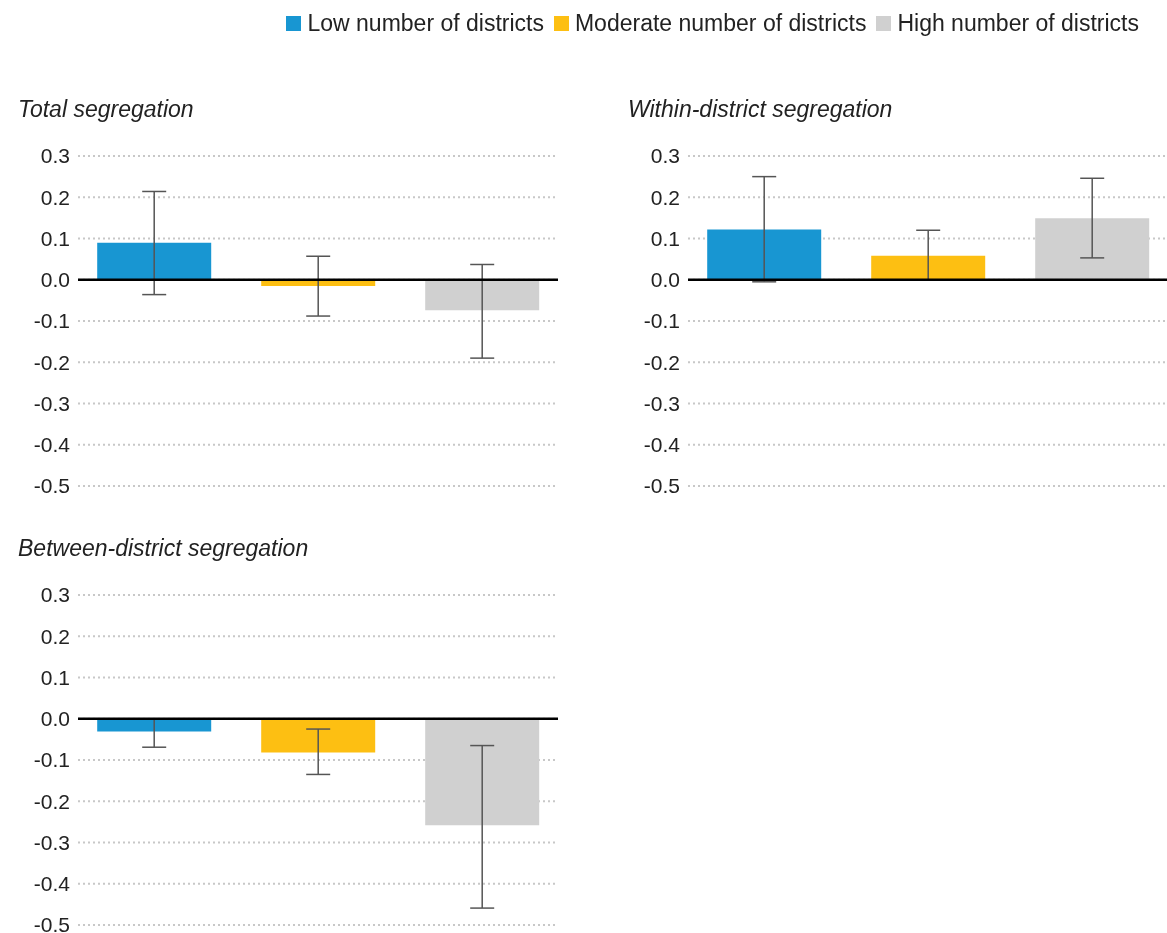  Describe the element at coordinates (760, 110) in the screenshot. I see `chart-title: Within-district segregation` at that location.